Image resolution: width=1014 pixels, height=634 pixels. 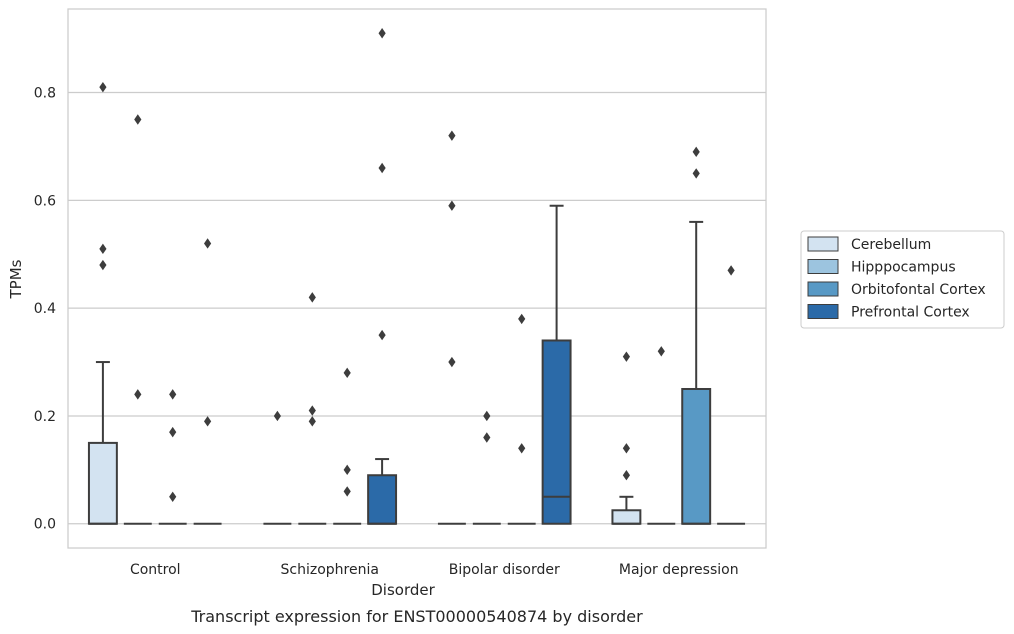 What do you see at coordinates (918, 290) in the screenshot?
I see `legend-label: Orbitofontal Cortex` at bounding box center [918, 290].